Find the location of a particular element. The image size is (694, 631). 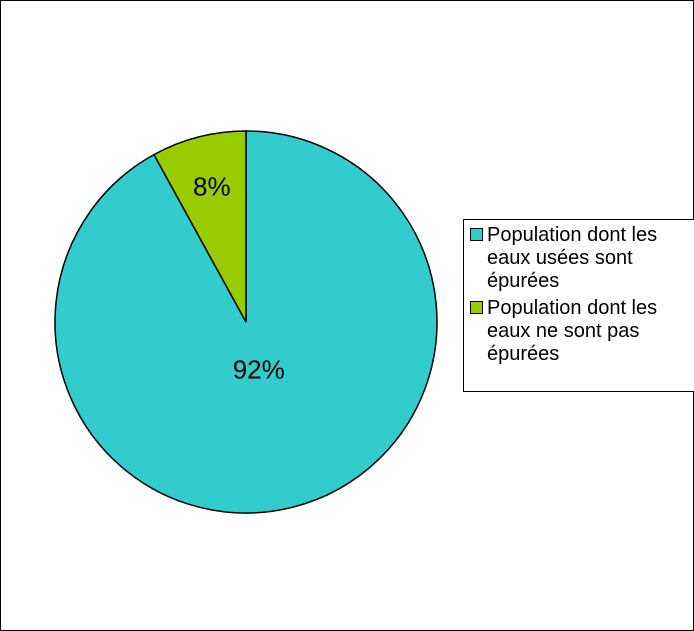

pie-label-epurees: 92% is located at coordinates (259, 369).